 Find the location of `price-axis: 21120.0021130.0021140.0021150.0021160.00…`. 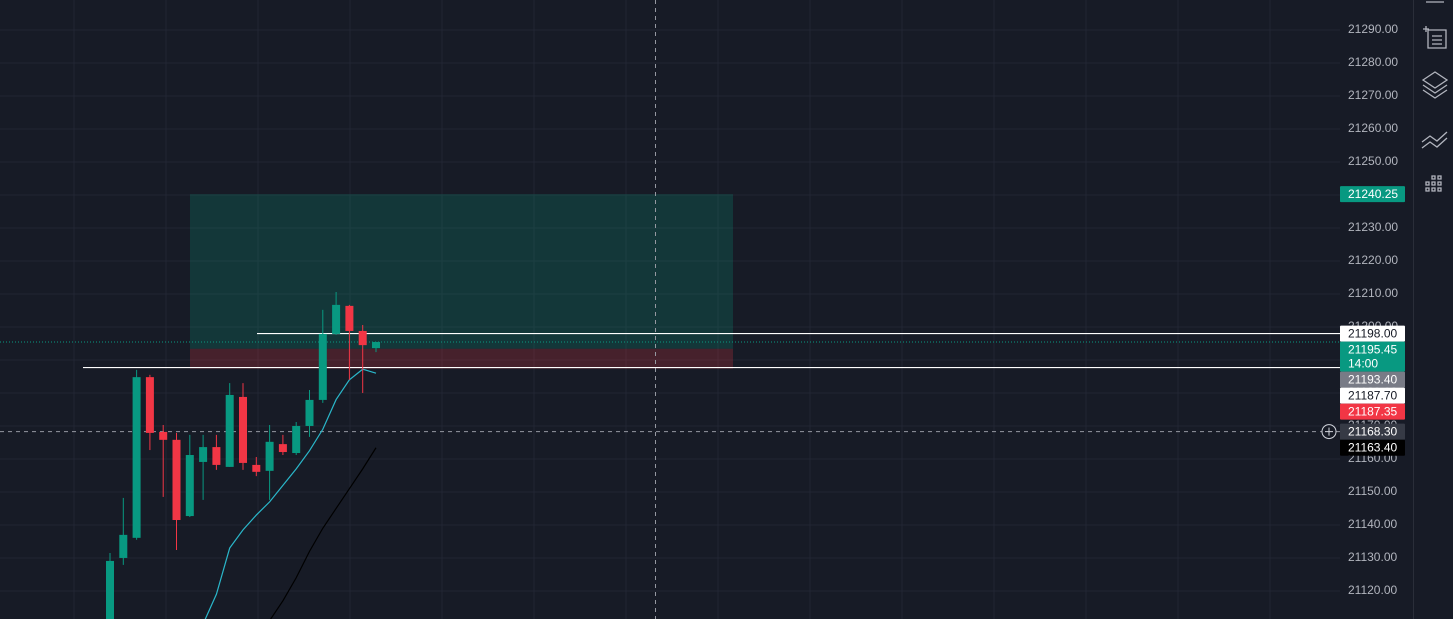

price-axis: 21120.0021130.0021140.0021150.0021160.00… is located at coordinates (1363, 298).